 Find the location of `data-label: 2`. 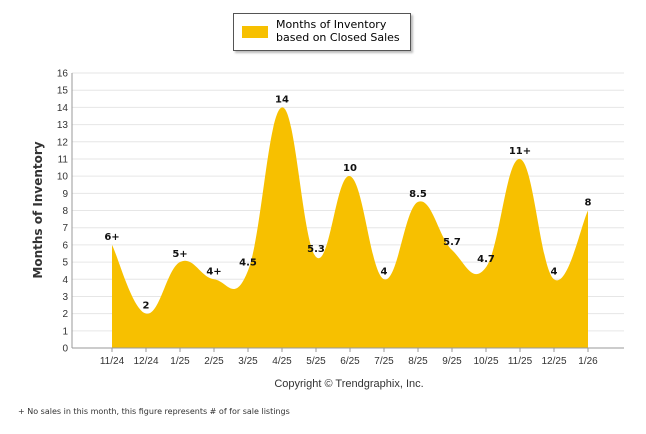

data-label: 2 is located at coordinates (146, 306).